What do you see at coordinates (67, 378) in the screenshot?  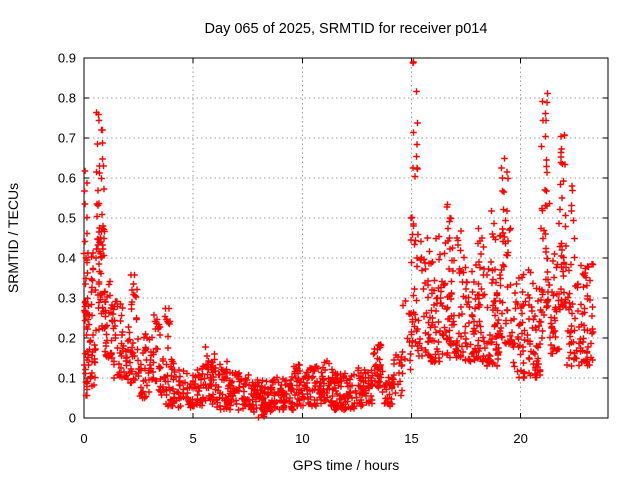 I see `y-tick-label: 0.1` at bounding box center [67, 378].